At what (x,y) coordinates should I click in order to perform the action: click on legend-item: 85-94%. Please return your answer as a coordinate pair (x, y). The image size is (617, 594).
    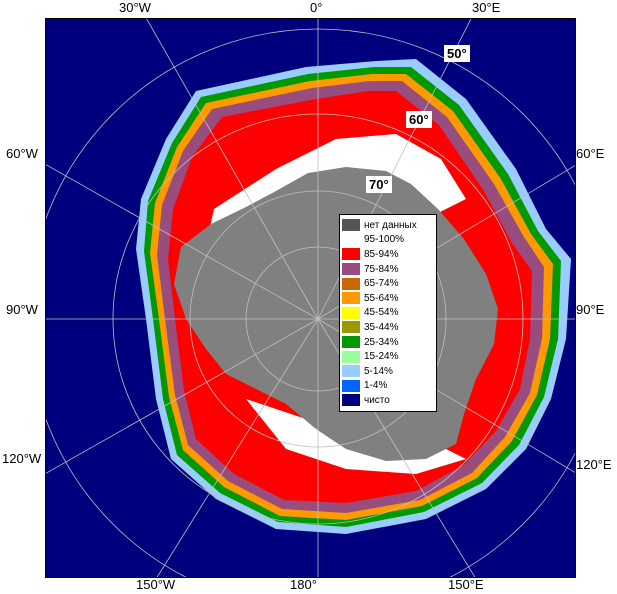
    Looking at the image, I should click on (388, 254).